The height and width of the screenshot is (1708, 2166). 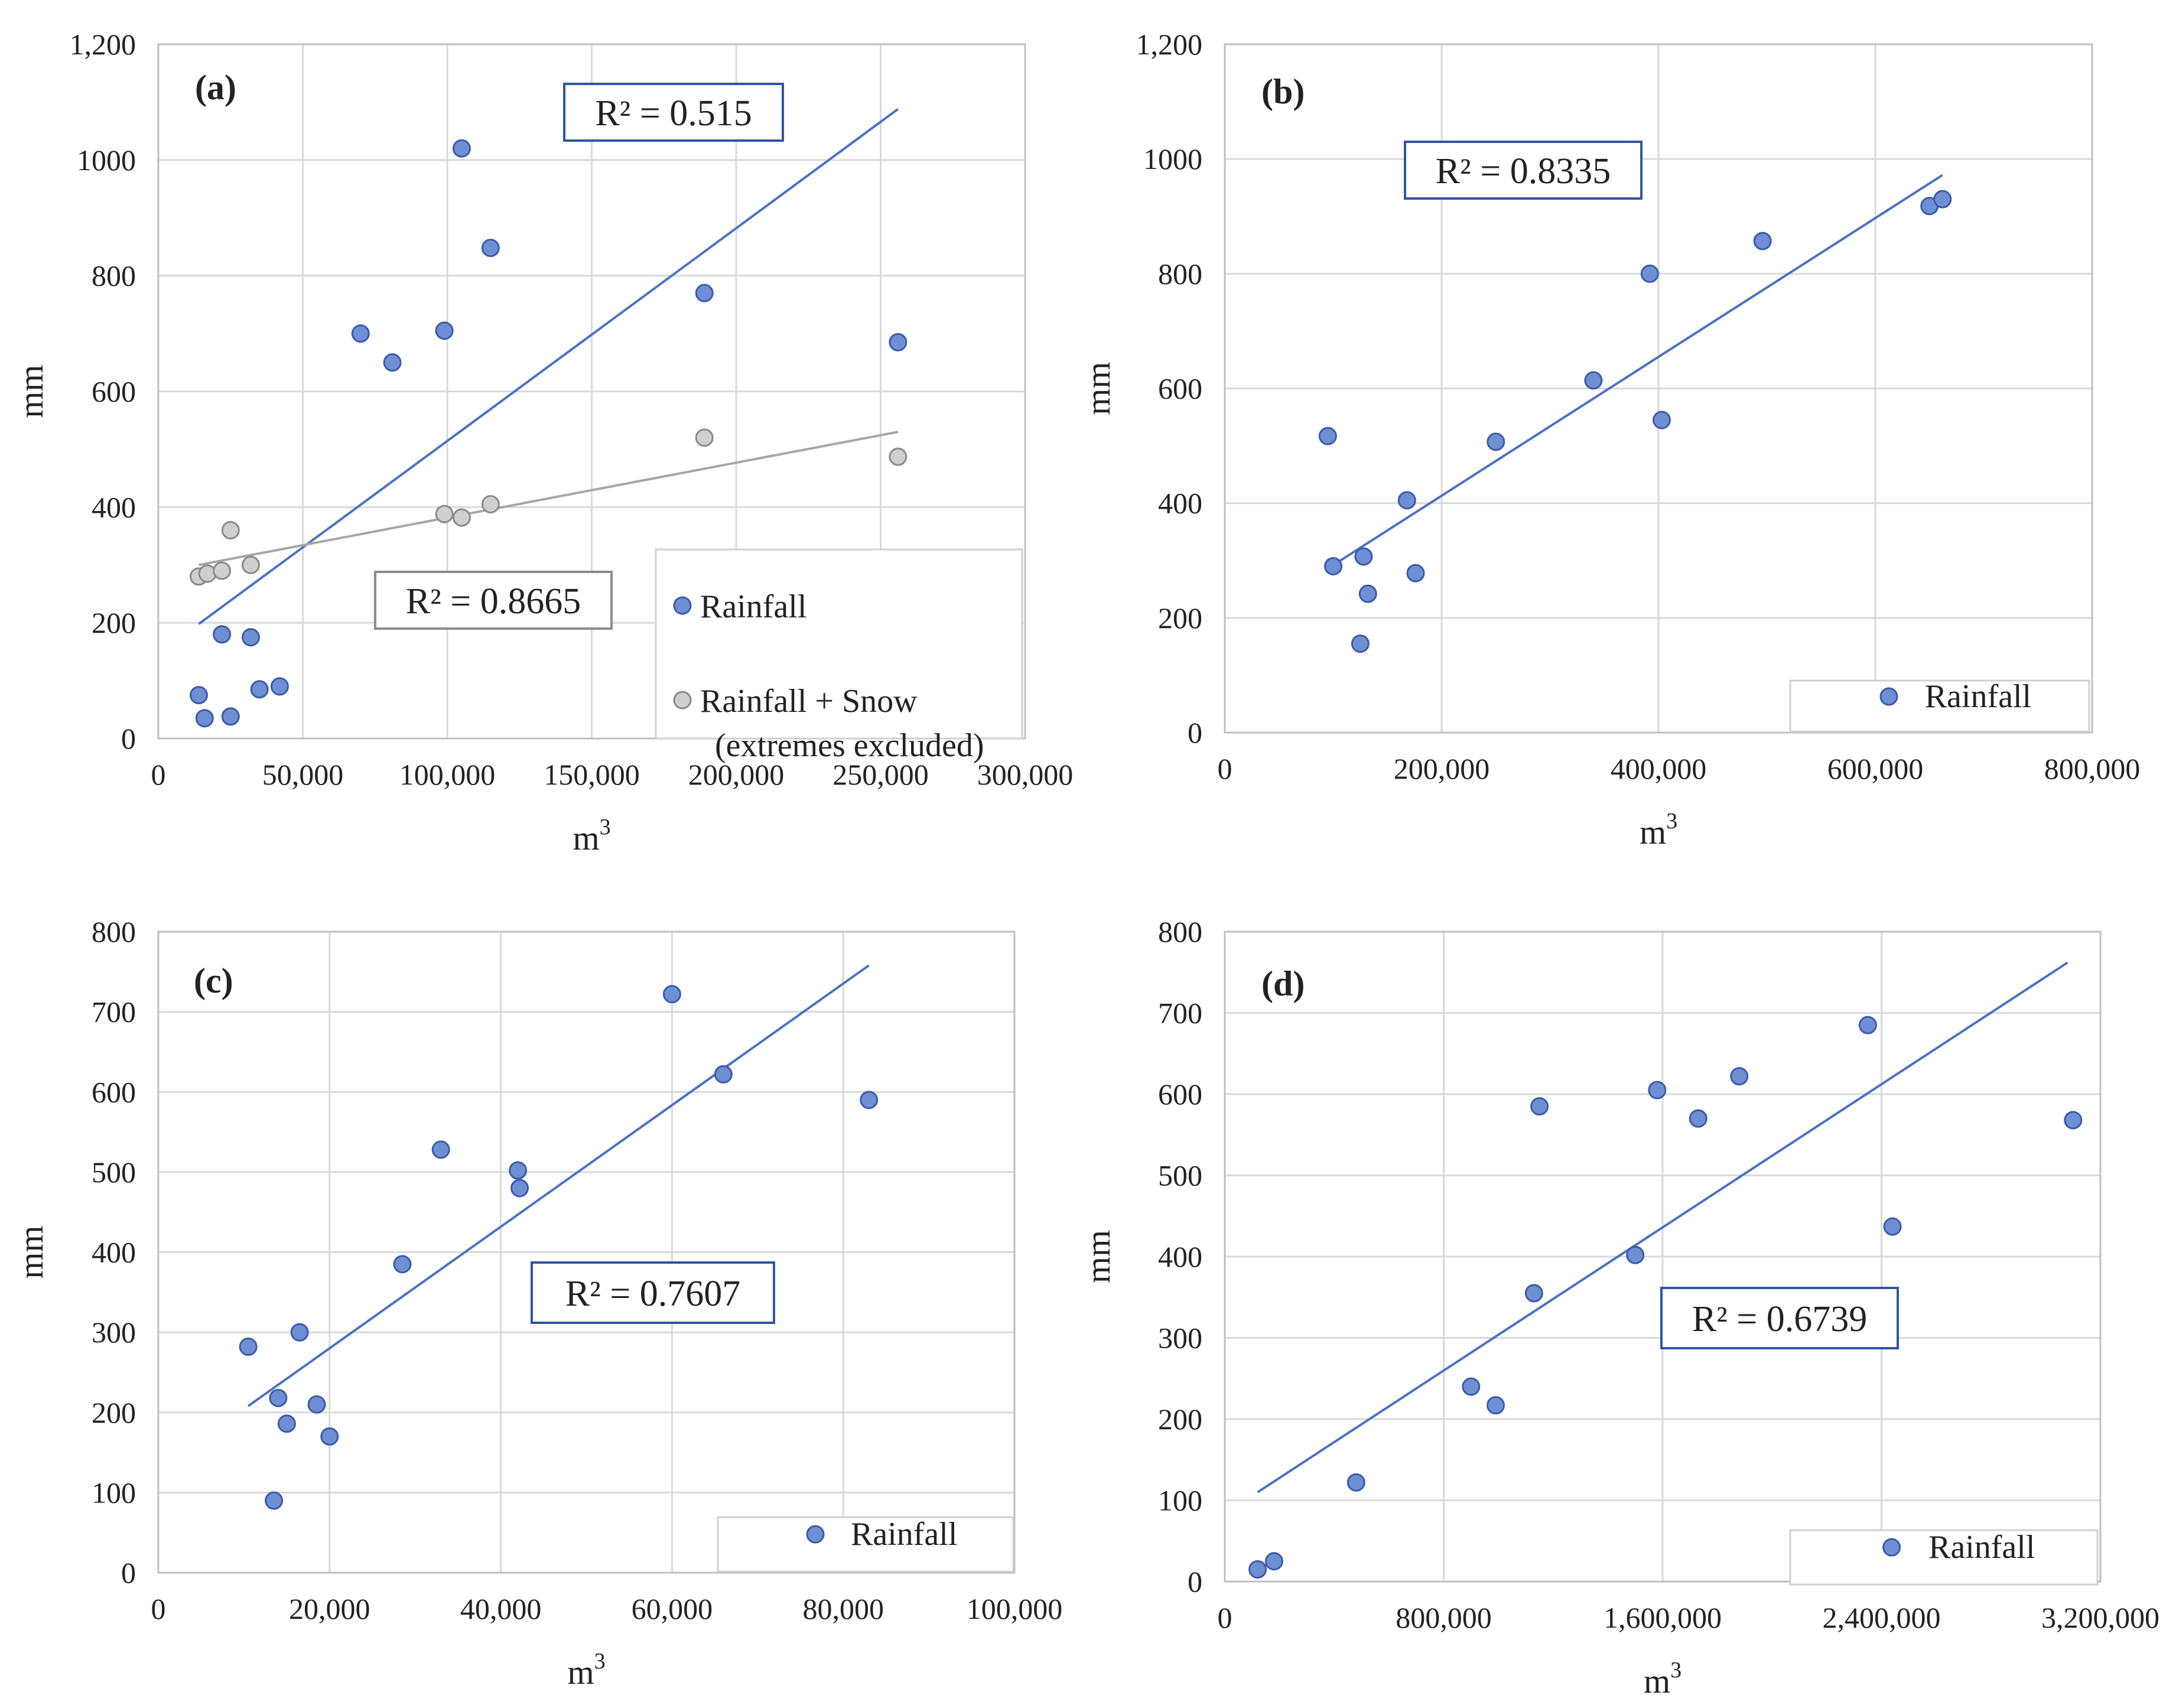 I want to click on x-axis-title-base: m, so click(x=1657, y=1681).